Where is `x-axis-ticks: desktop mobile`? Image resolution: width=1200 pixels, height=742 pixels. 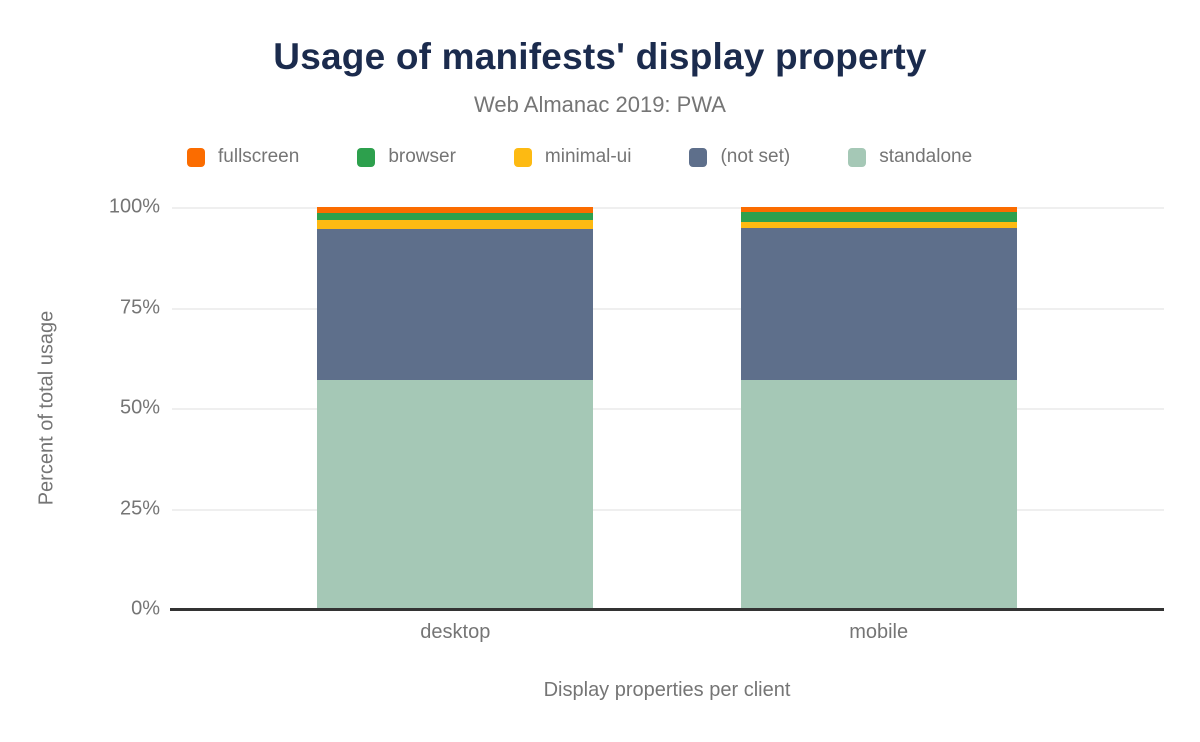 x-axis-ticks: desktop mobile is located at coordinates (667, 632).